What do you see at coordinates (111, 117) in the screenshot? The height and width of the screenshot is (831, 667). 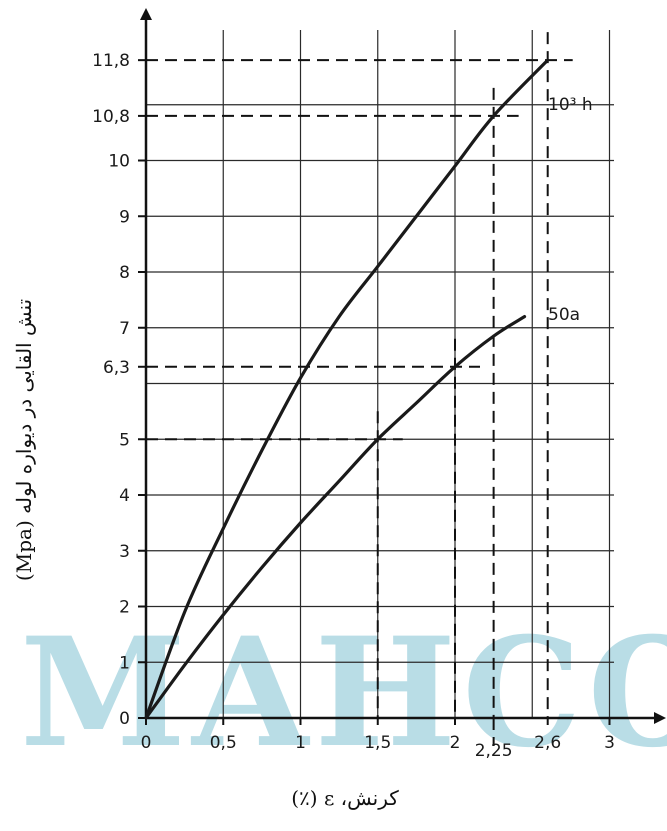 I see `y-tick-label: 10,8` at bounding box center [111, 117].